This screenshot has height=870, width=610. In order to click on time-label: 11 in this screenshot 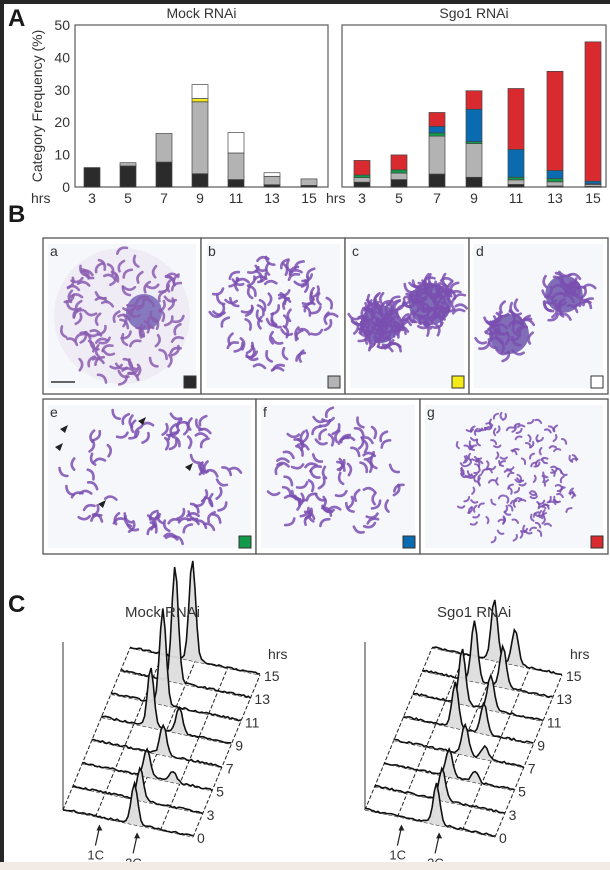, I will do `click(252, 722)`.